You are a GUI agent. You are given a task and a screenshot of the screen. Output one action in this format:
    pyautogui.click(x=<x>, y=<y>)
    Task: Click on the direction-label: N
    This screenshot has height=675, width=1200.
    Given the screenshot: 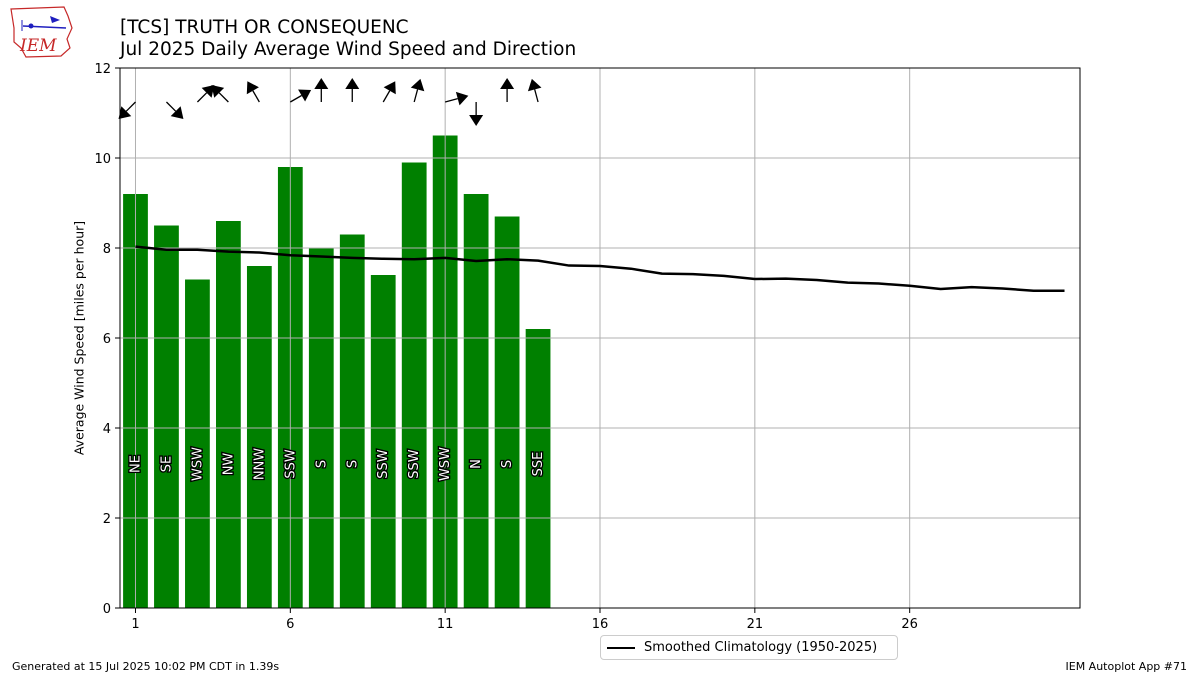 What is the action you would take?
    pyautogui.click(x=476, y=464)
    